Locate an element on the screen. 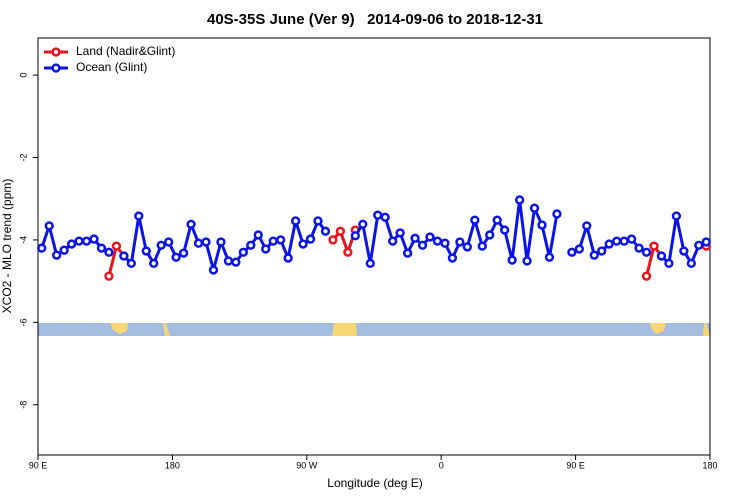  y-tick-label: 0 is located at coordinates (23, 75).